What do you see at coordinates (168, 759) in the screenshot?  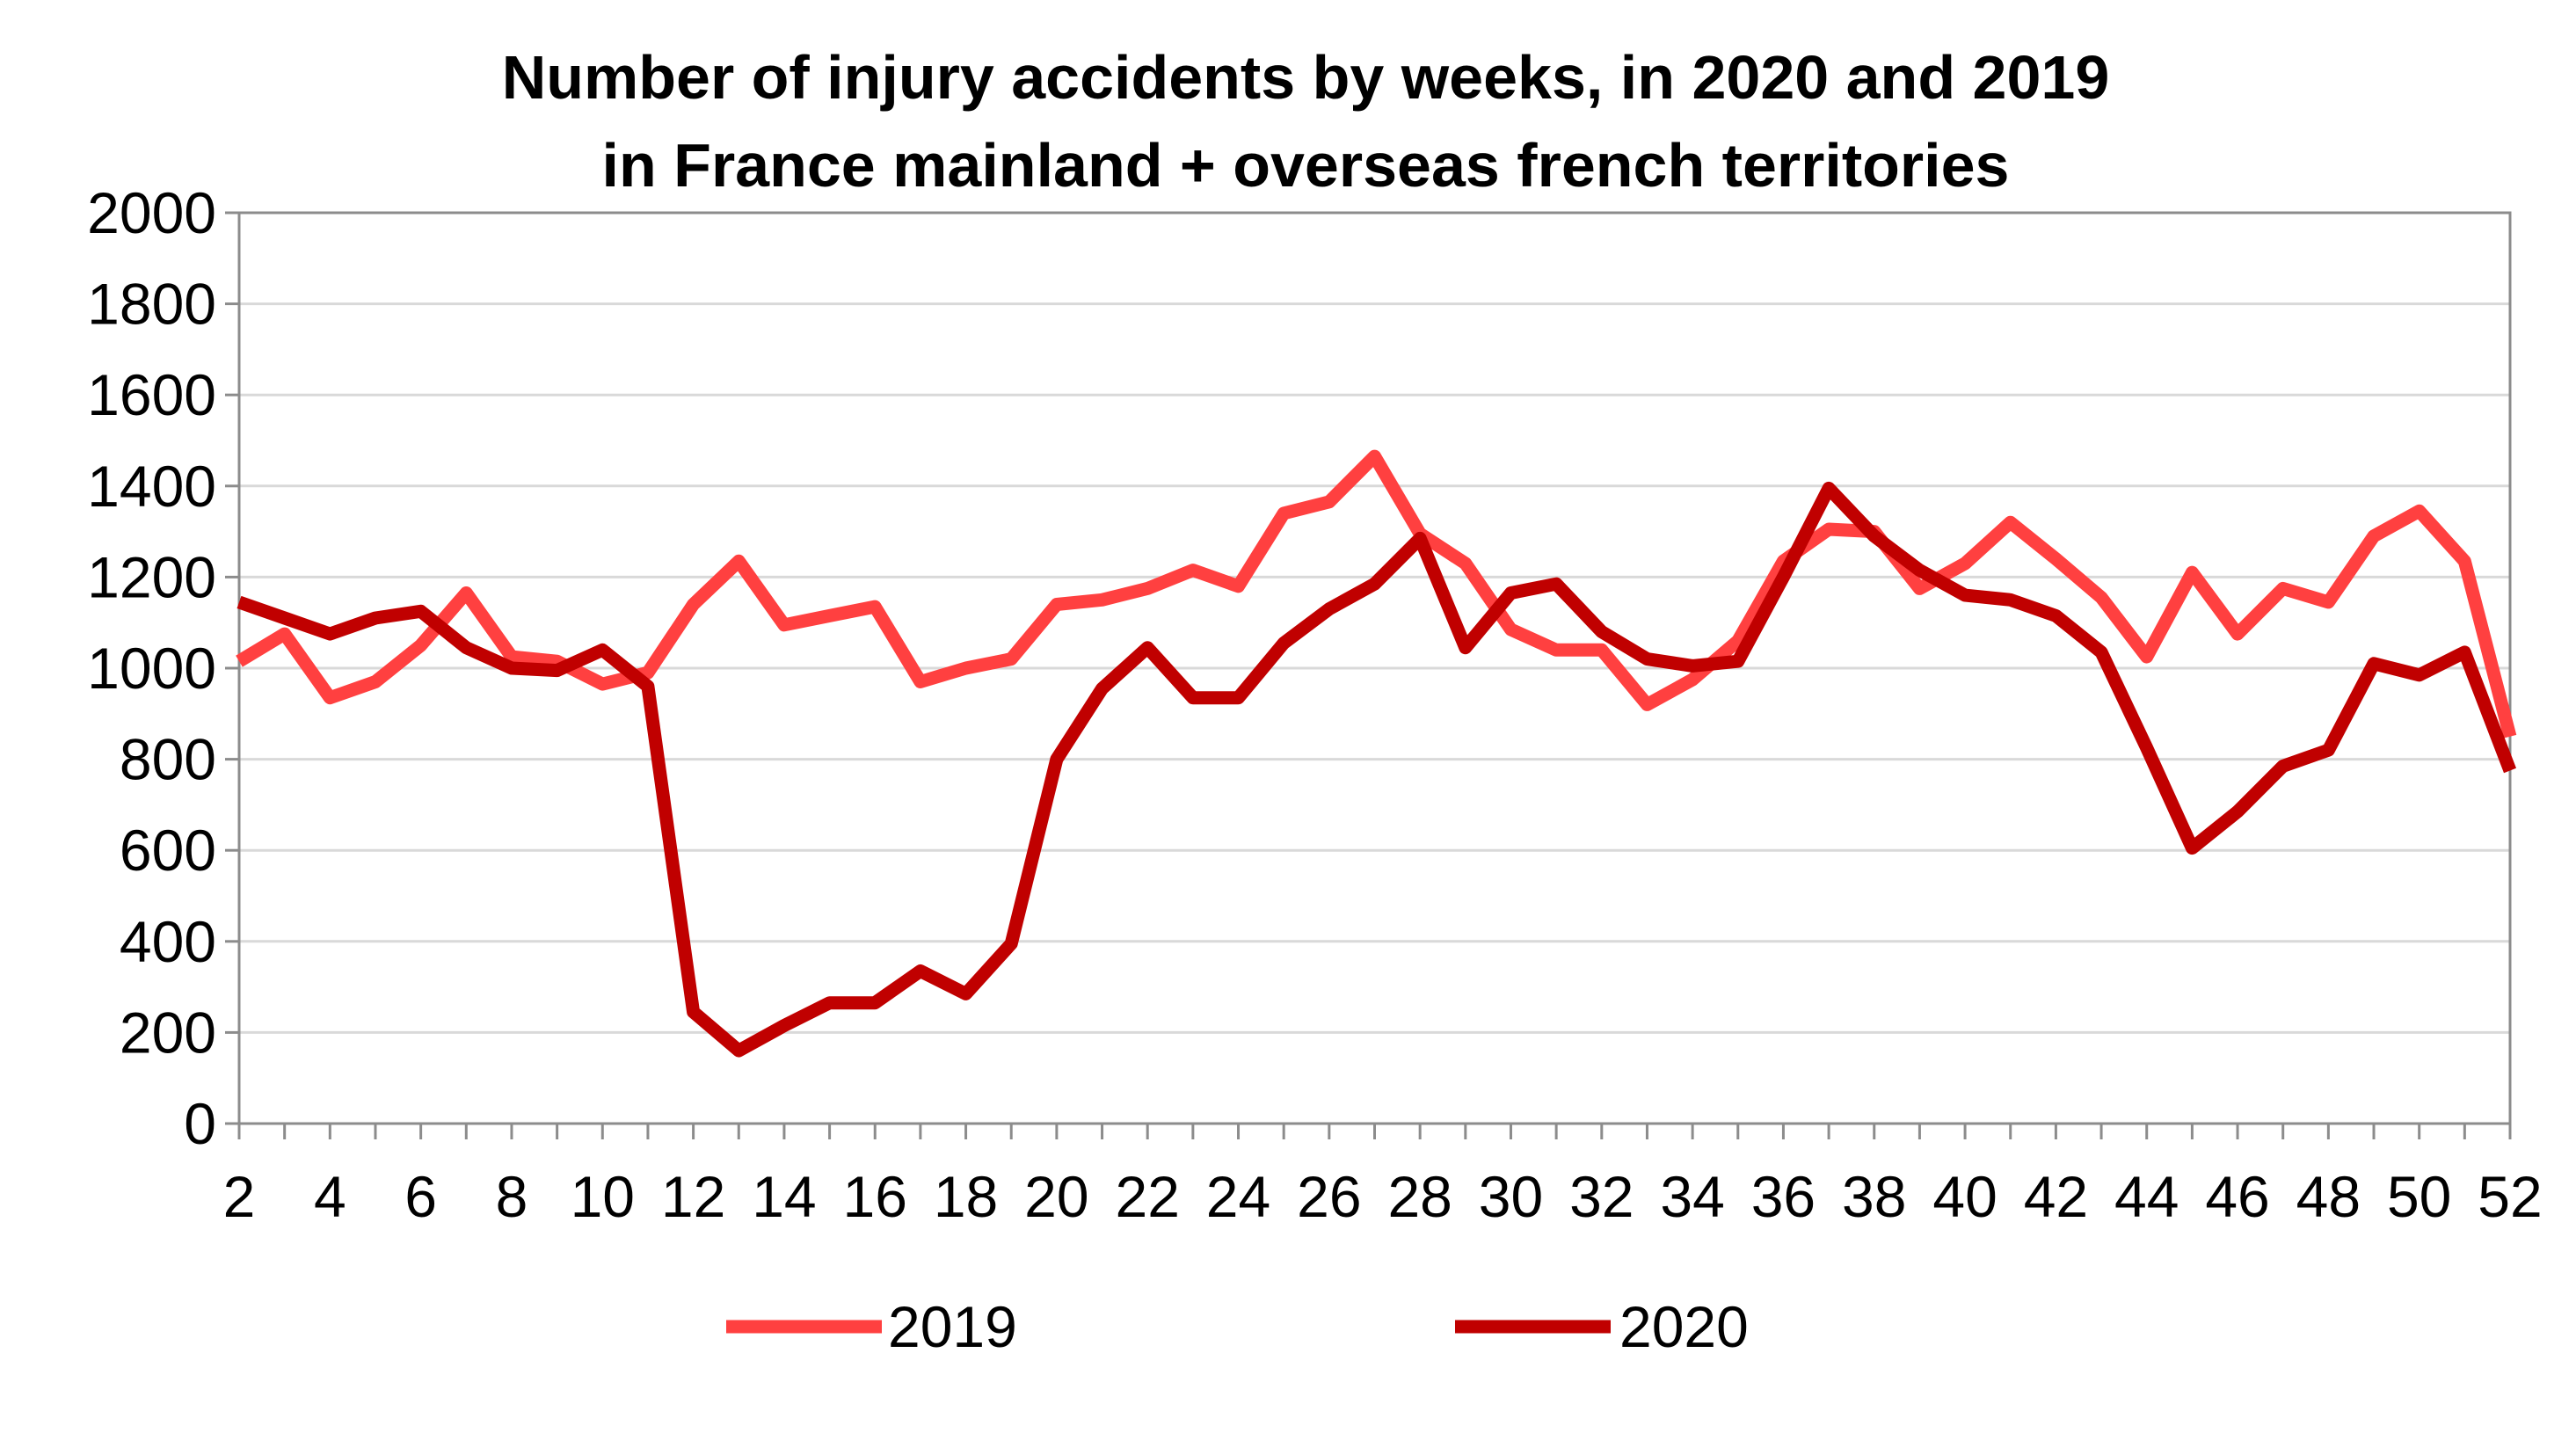 I see `y-tick-label: 800` at bounding box center [168, 759].